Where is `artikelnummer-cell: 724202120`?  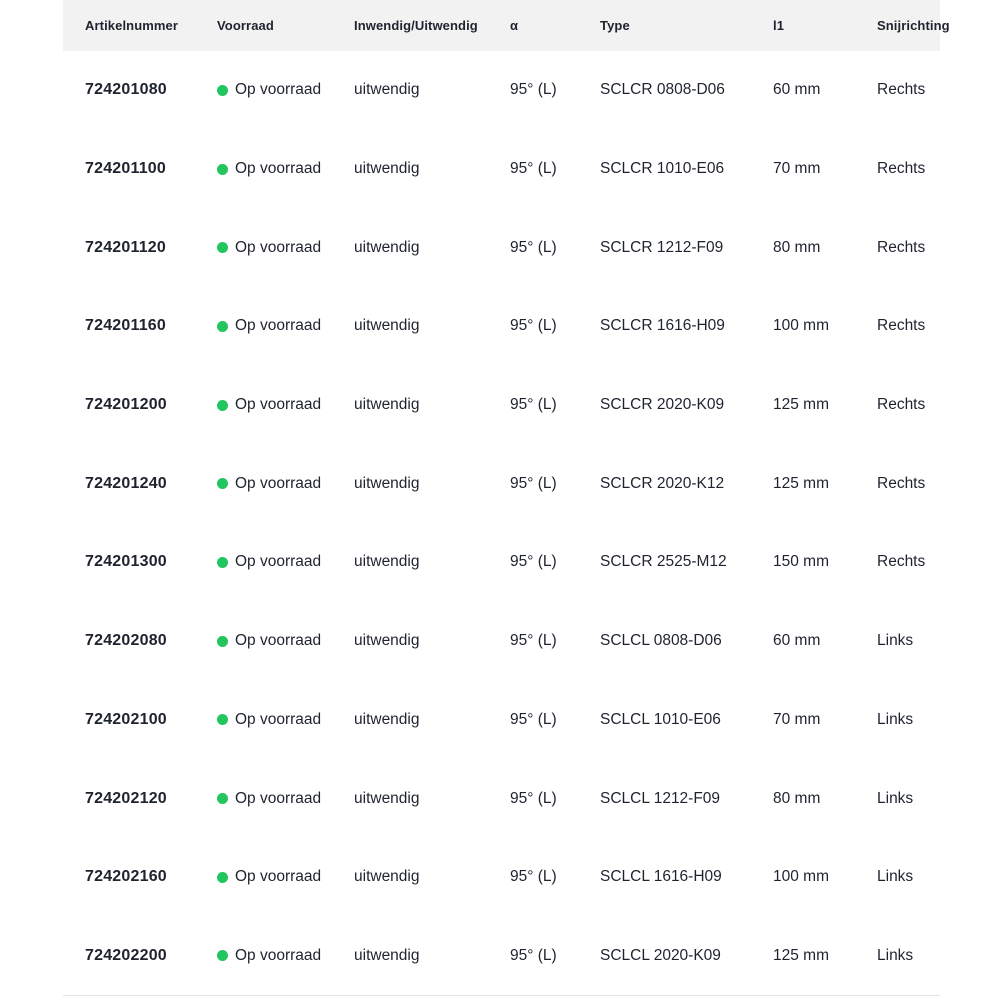 artikelnummer-cell: 724202120 is located at coordinates (126, 798).